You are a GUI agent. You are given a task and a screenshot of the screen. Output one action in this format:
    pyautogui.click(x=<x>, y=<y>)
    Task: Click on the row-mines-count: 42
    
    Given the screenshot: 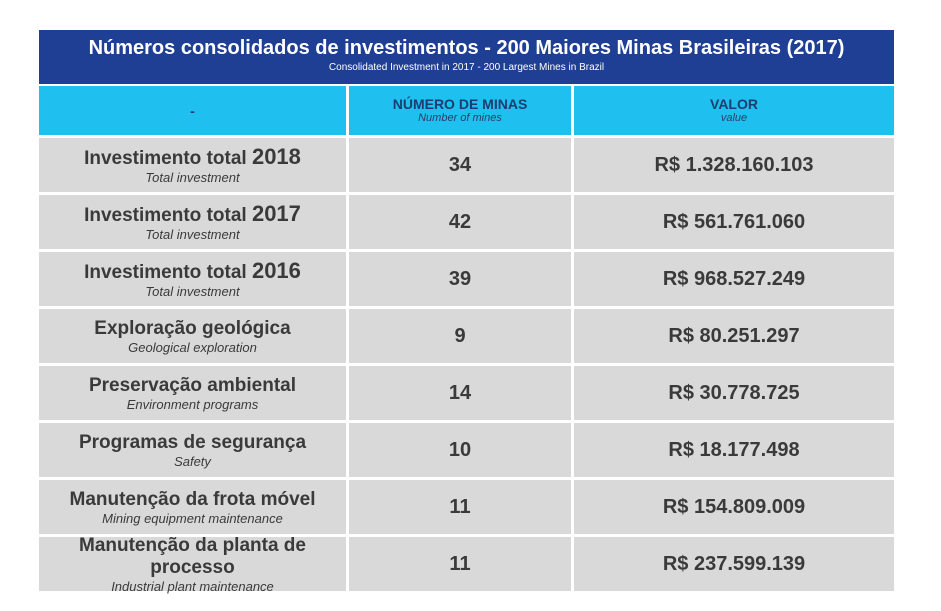 What is the action you would take?
    pyautogui.click(x=460, y=221)
    